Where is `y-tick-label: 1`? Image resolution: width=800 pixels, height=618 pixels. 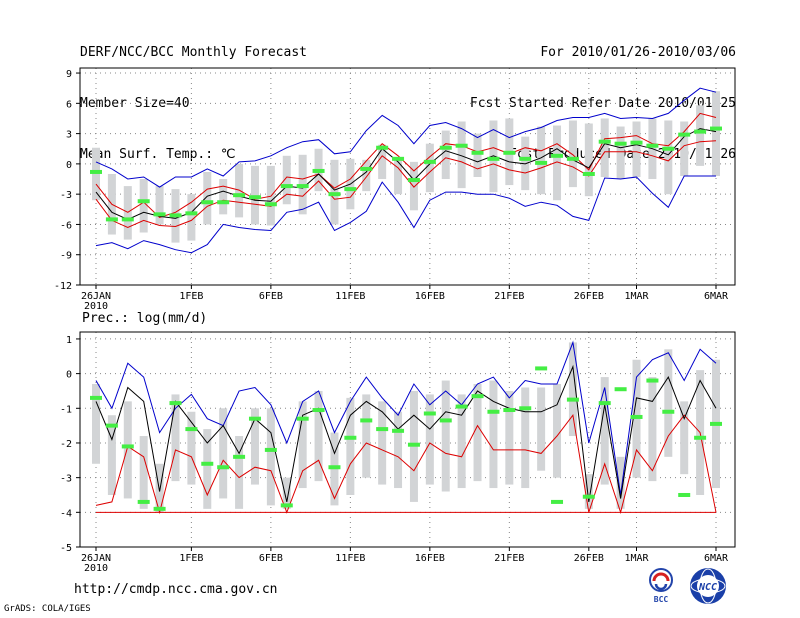
y-tick-label: 1 is located at coordinates (69, 340).